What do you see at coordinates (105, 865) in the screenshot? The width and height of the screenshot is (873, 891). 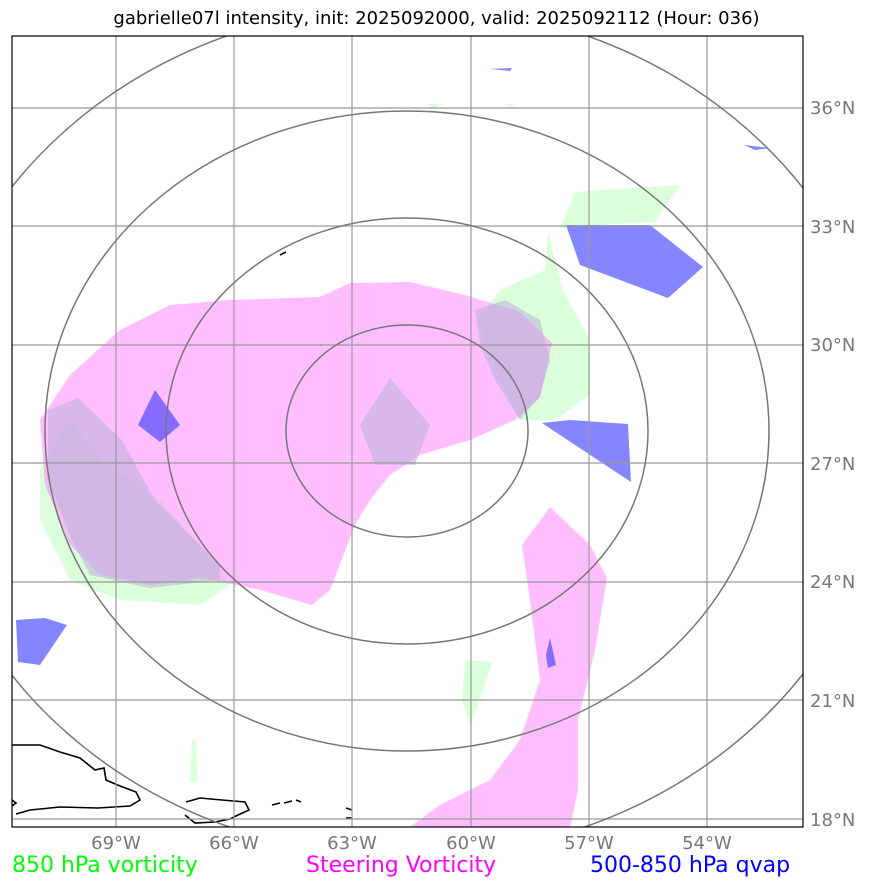 I see `legend-850-vorticity: 850 hPa vorticity` at bounding box center [105, 865].